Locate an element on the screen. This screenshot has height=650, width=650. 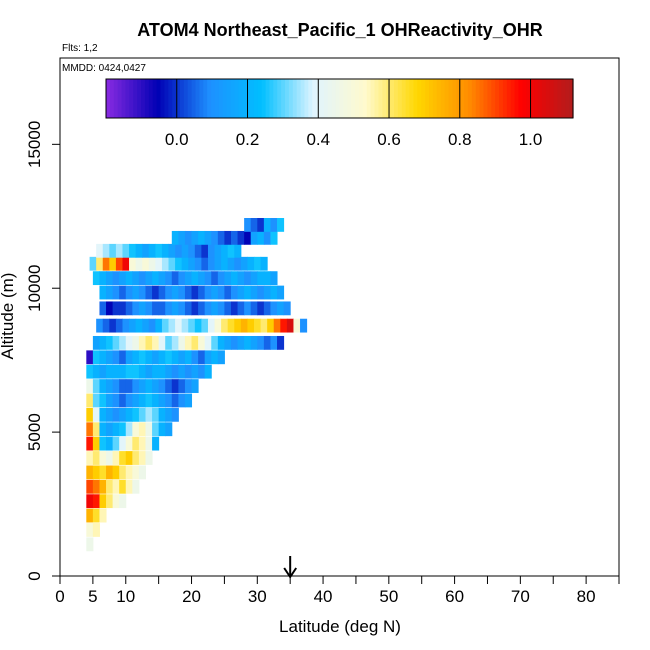
colorbar-tick-label: 0.4 is located at coordinates (318, 139).